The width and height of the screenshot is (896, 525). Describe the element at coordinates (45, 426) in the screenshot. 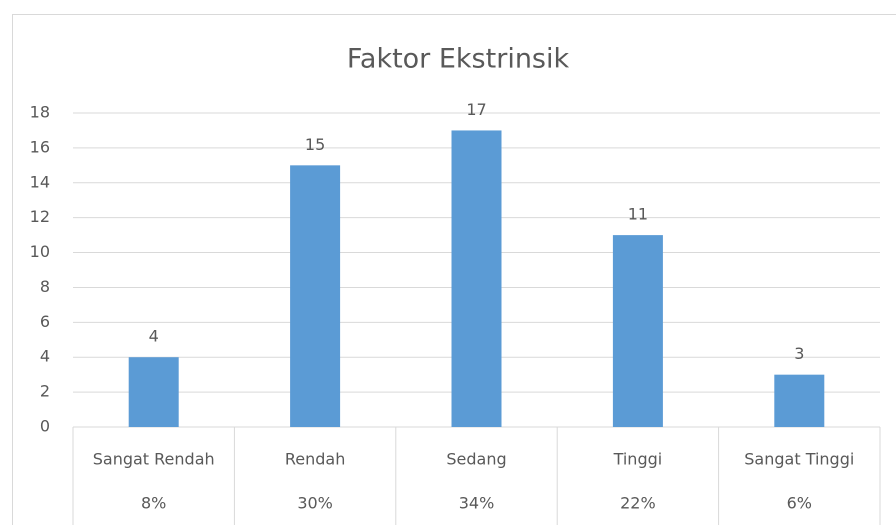

I see `y-tick-label: 0` at that location.